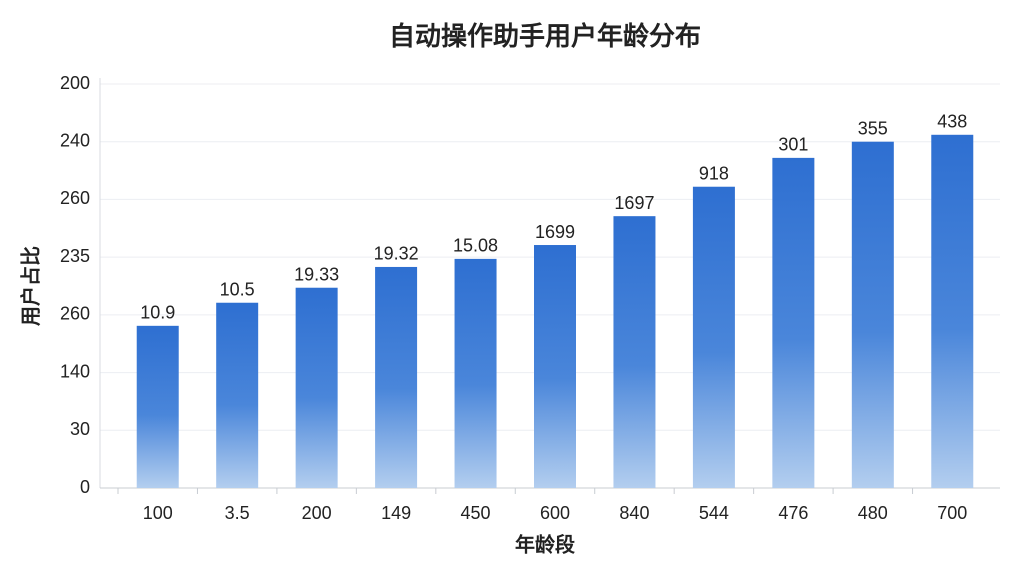  I want to click on x-tick-label: 700, so click(952, 513).